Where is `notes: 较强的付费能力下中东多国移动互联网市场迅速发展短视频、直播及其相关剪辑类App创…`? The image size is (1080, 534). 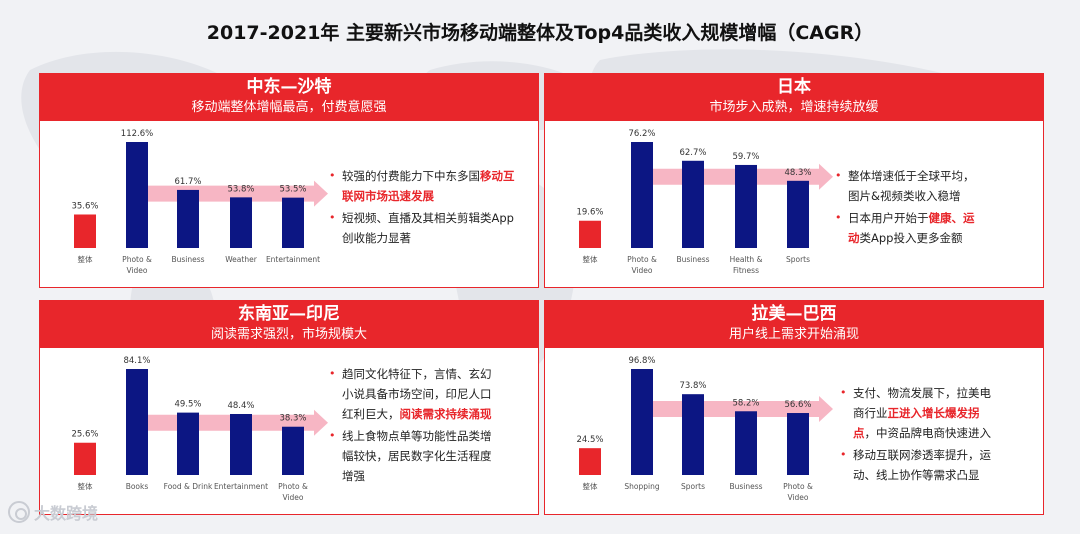 notes: 较强的付费能力下中东多国移动互联网市场迅速发展短视频、直播及其相关剪辑类App创… is located at coordinates (424, 208).